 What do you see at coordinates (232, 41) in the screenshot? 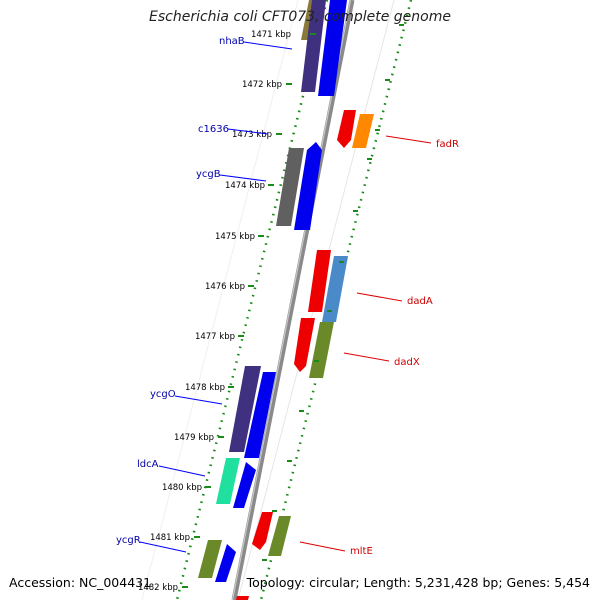
I see `gene-label-nhaB: nhaB` at bounding box center [232, 41].